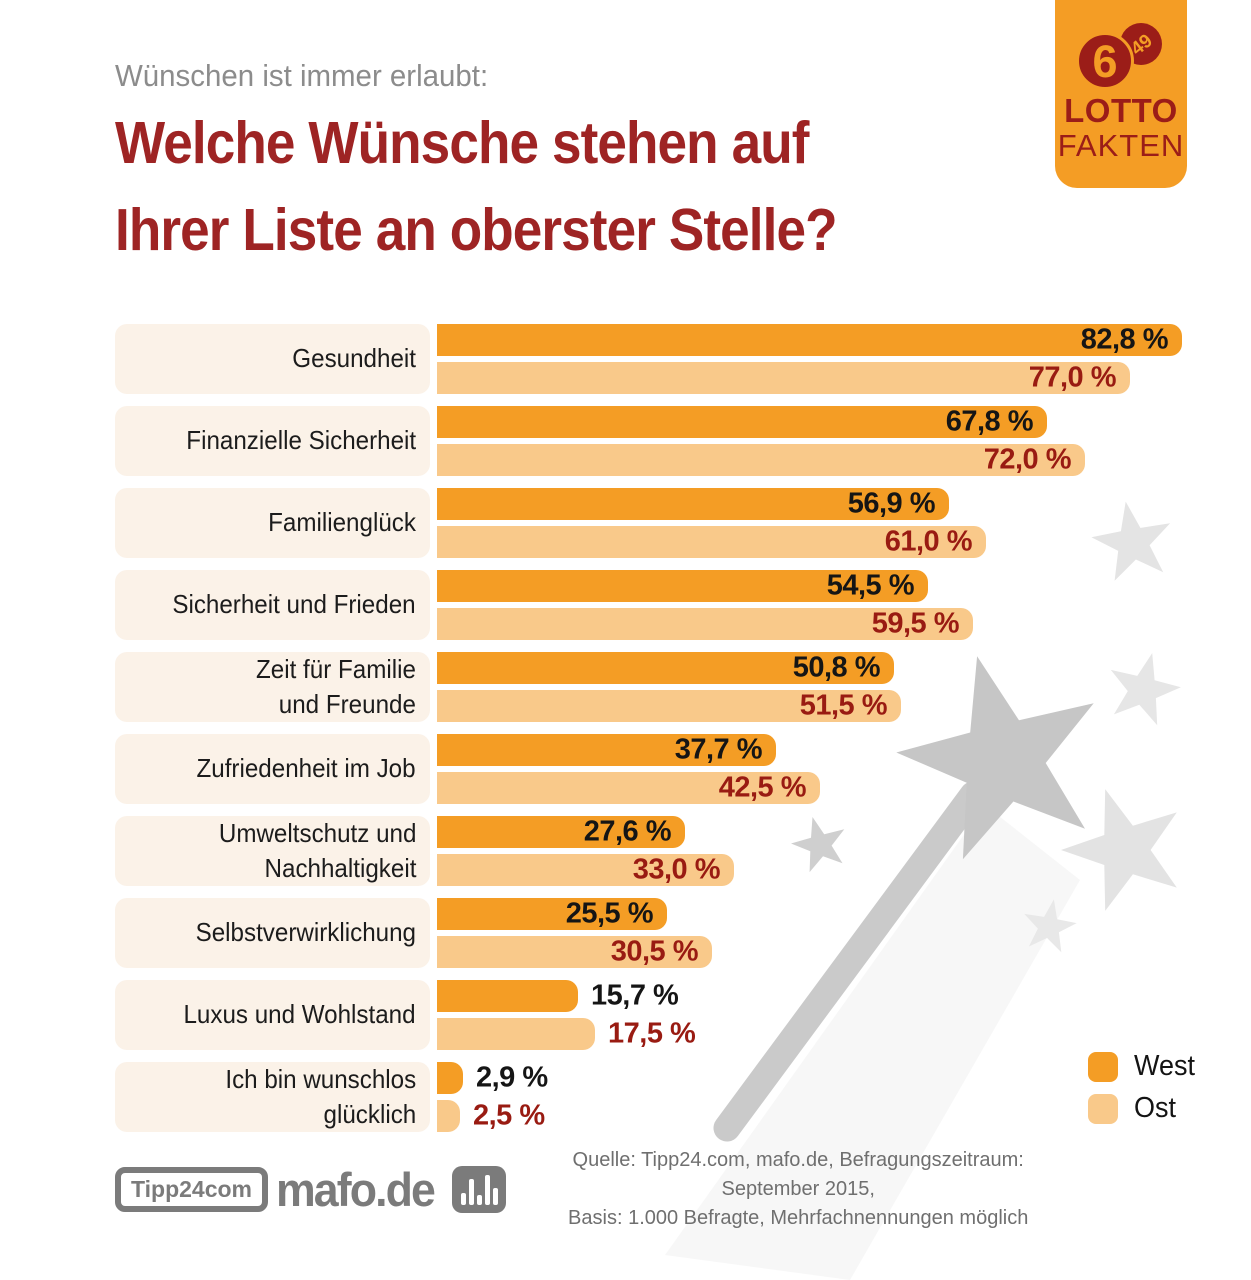 Image resolution: width=1251 pixels, height=1280 pixels. I want to click on bar-line-west: 54,5 %, so click(836, 586).